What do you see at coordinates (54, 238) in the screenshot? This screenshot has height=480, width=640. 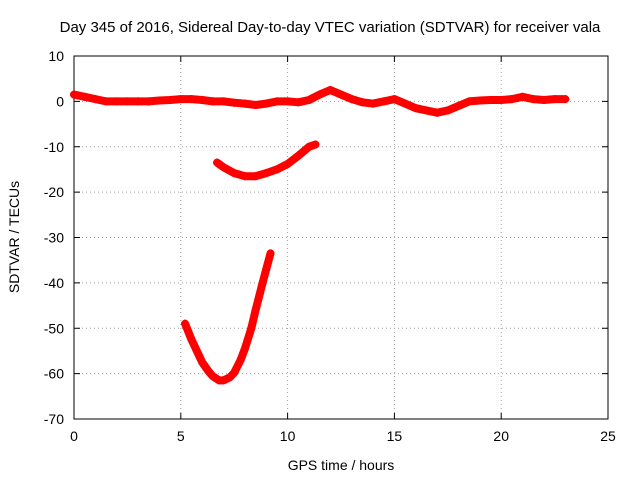 I see `y-tick-label: -30` at bounding box center [54, 238].